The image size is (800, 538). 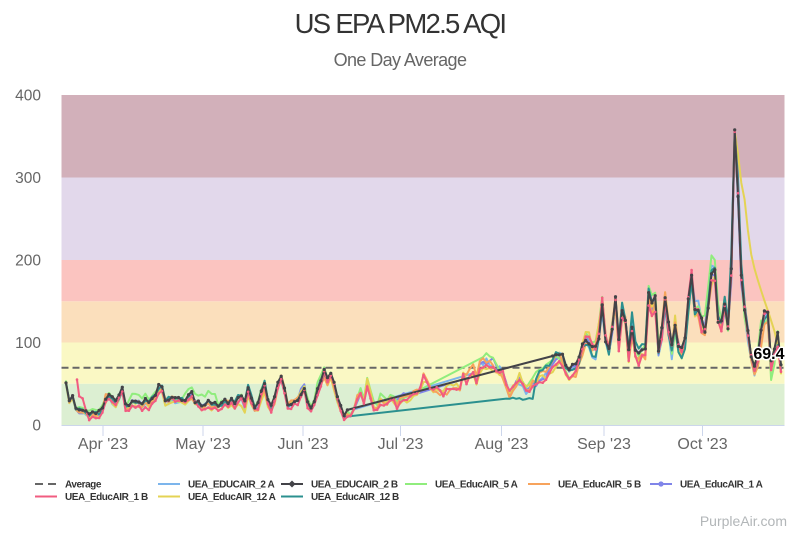 I want to click on svg-text: UEA_EducAIR_12 B, so click(x=355, y=497).